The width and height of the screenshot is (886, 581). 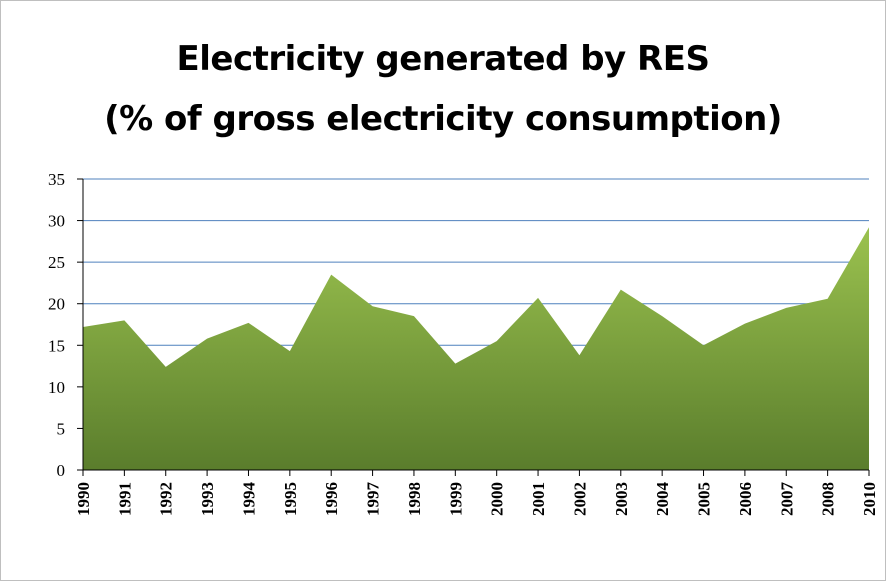 What do you see at coordinates (786, 499) in the screenshot?
I see `x-tick-label: 2007` at bounding box center [786, 499].